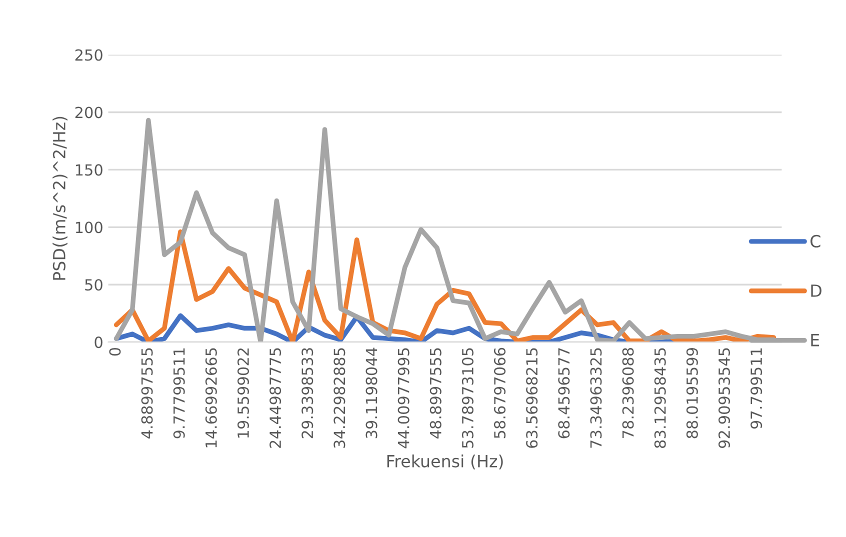  What do you see at coordinates (88, 112) in the screenshot?
I see `y-tick-label: 200` at bounding box center [88, 112].